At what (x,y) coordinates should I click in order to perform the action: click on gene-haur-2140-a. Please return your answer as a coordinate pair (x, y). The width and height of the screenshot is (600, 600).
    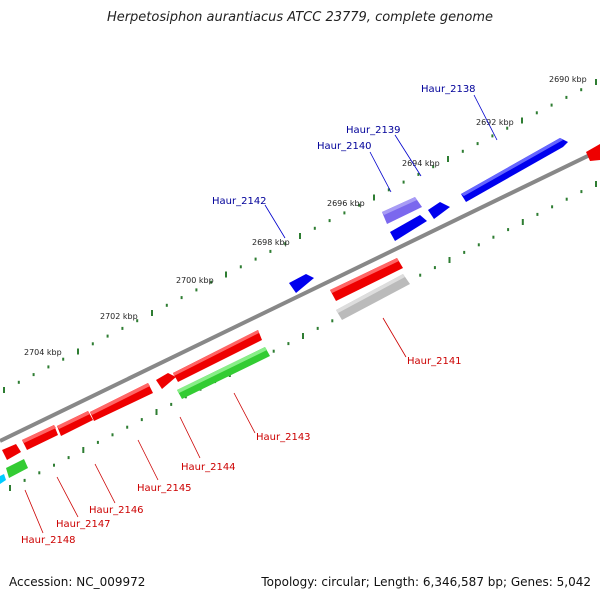
    Looking at the image, I should click on (402, 210).